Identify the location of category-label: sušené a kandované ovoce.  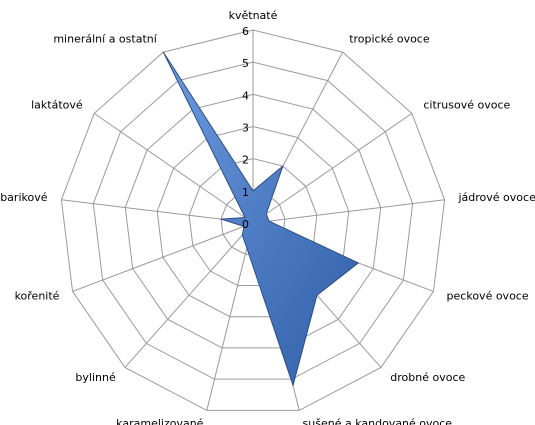
(378, 421).